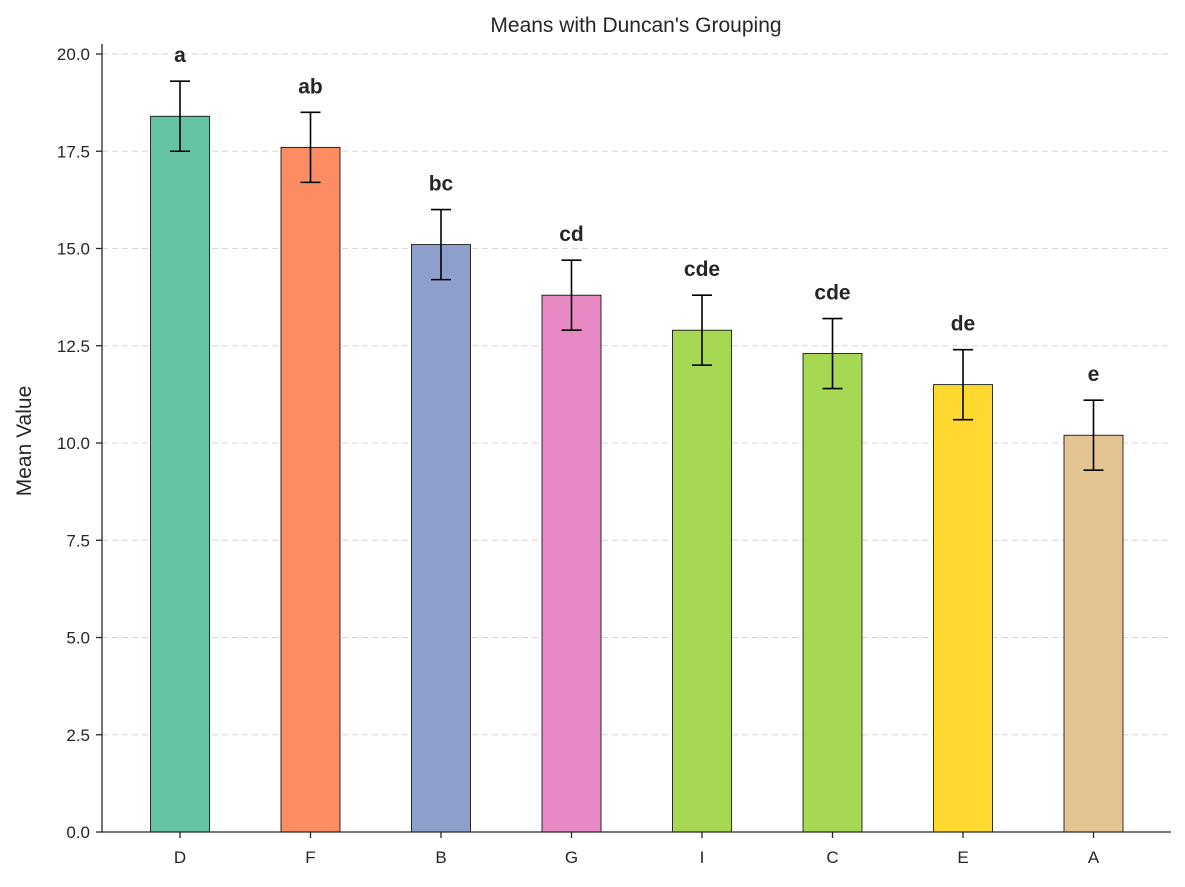 Image resolution: width=1185 pixels, height=887 pixels. What do you see at coordinates (702, 269) in the screenshot?
I see `group-label-I: cde` at bounding box center [702, 269].